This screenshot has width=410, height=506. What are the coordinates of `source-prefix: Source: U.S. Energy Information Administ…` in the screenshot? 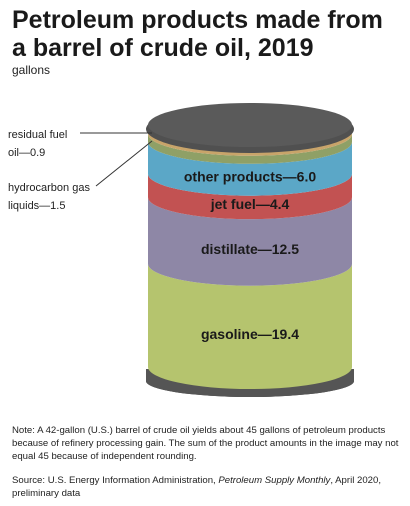 It's located at (115, 480).